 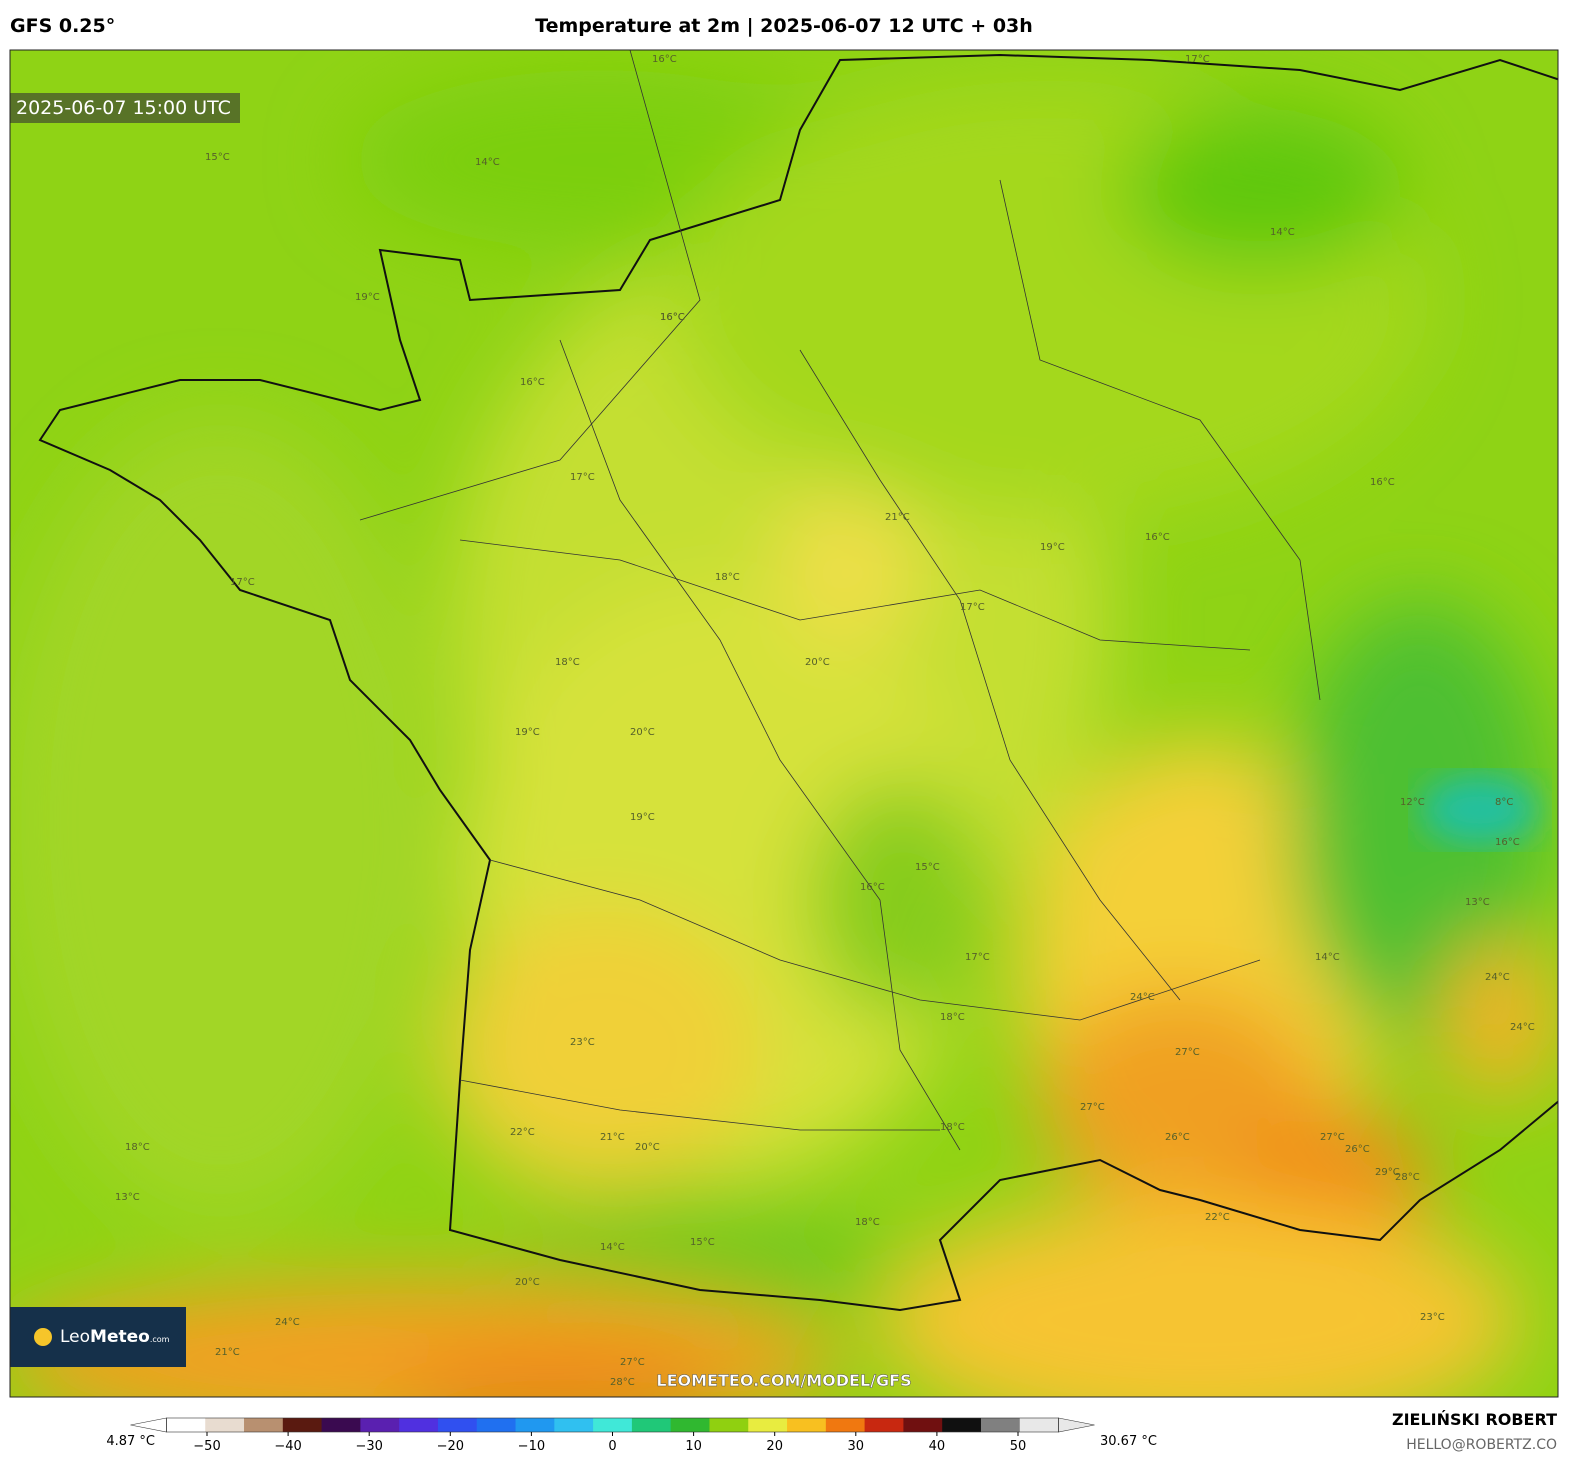 What do you see at coordinates (1412, 802) in the screenshot?
I see `contour-label: 12°C` at bounding box center [1412, 802].